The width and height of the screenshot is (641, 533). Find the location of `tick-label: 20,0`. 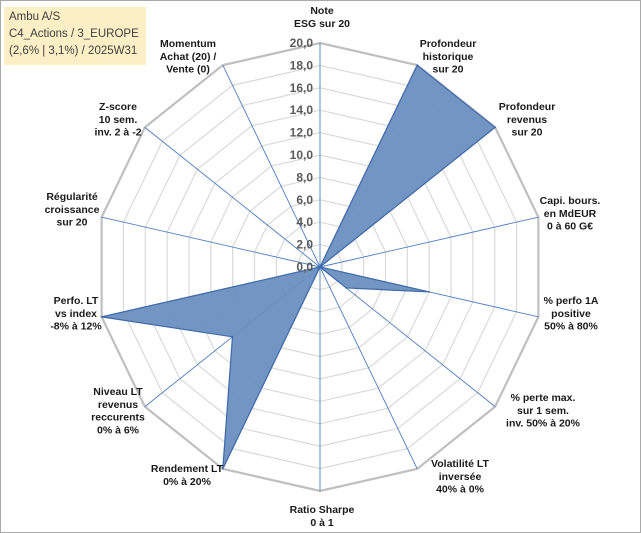

tick-label: 20,0 is located at coordinates (302, 43).